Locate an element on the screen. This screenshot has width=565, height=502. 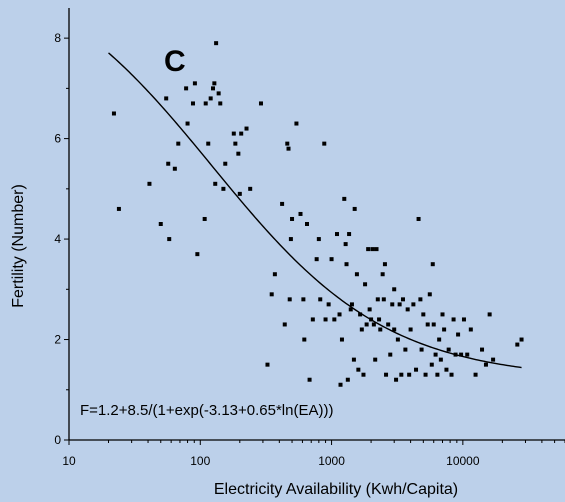
x-tick-label: 10000 is located at coordinates (463, 461).